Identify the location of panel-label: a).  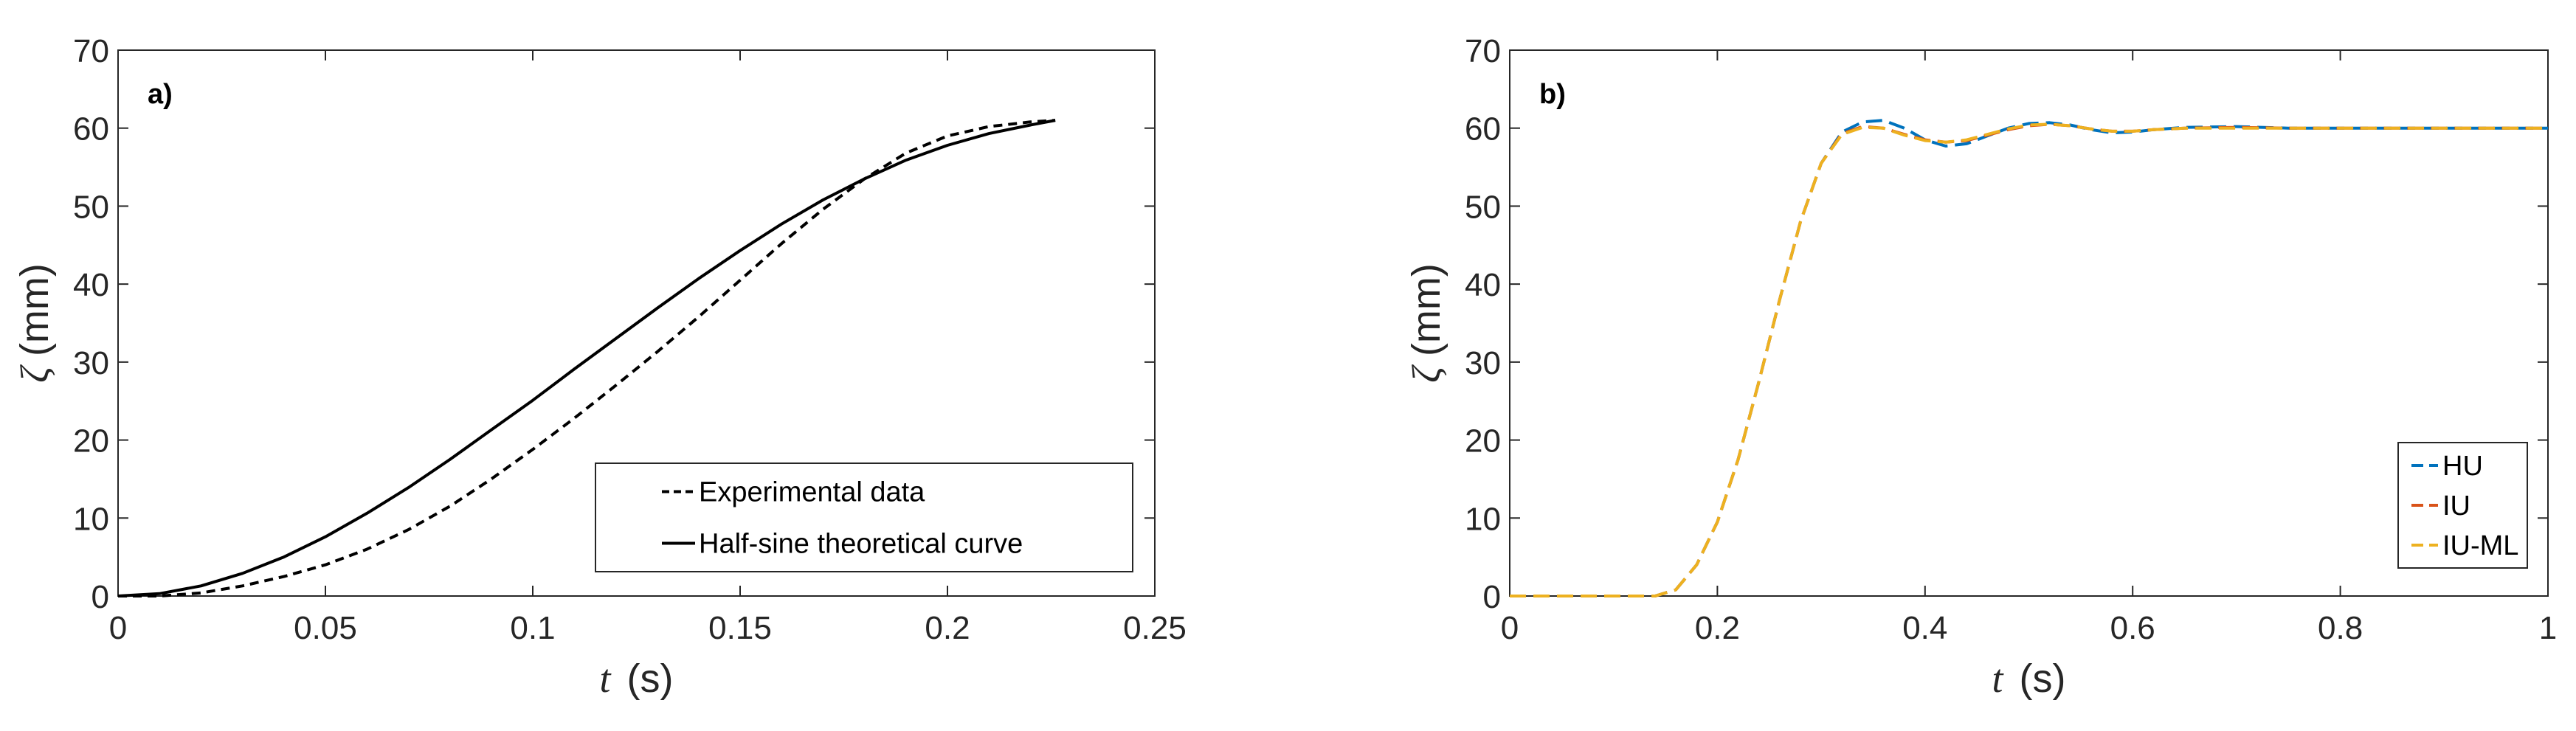
(160, 94).